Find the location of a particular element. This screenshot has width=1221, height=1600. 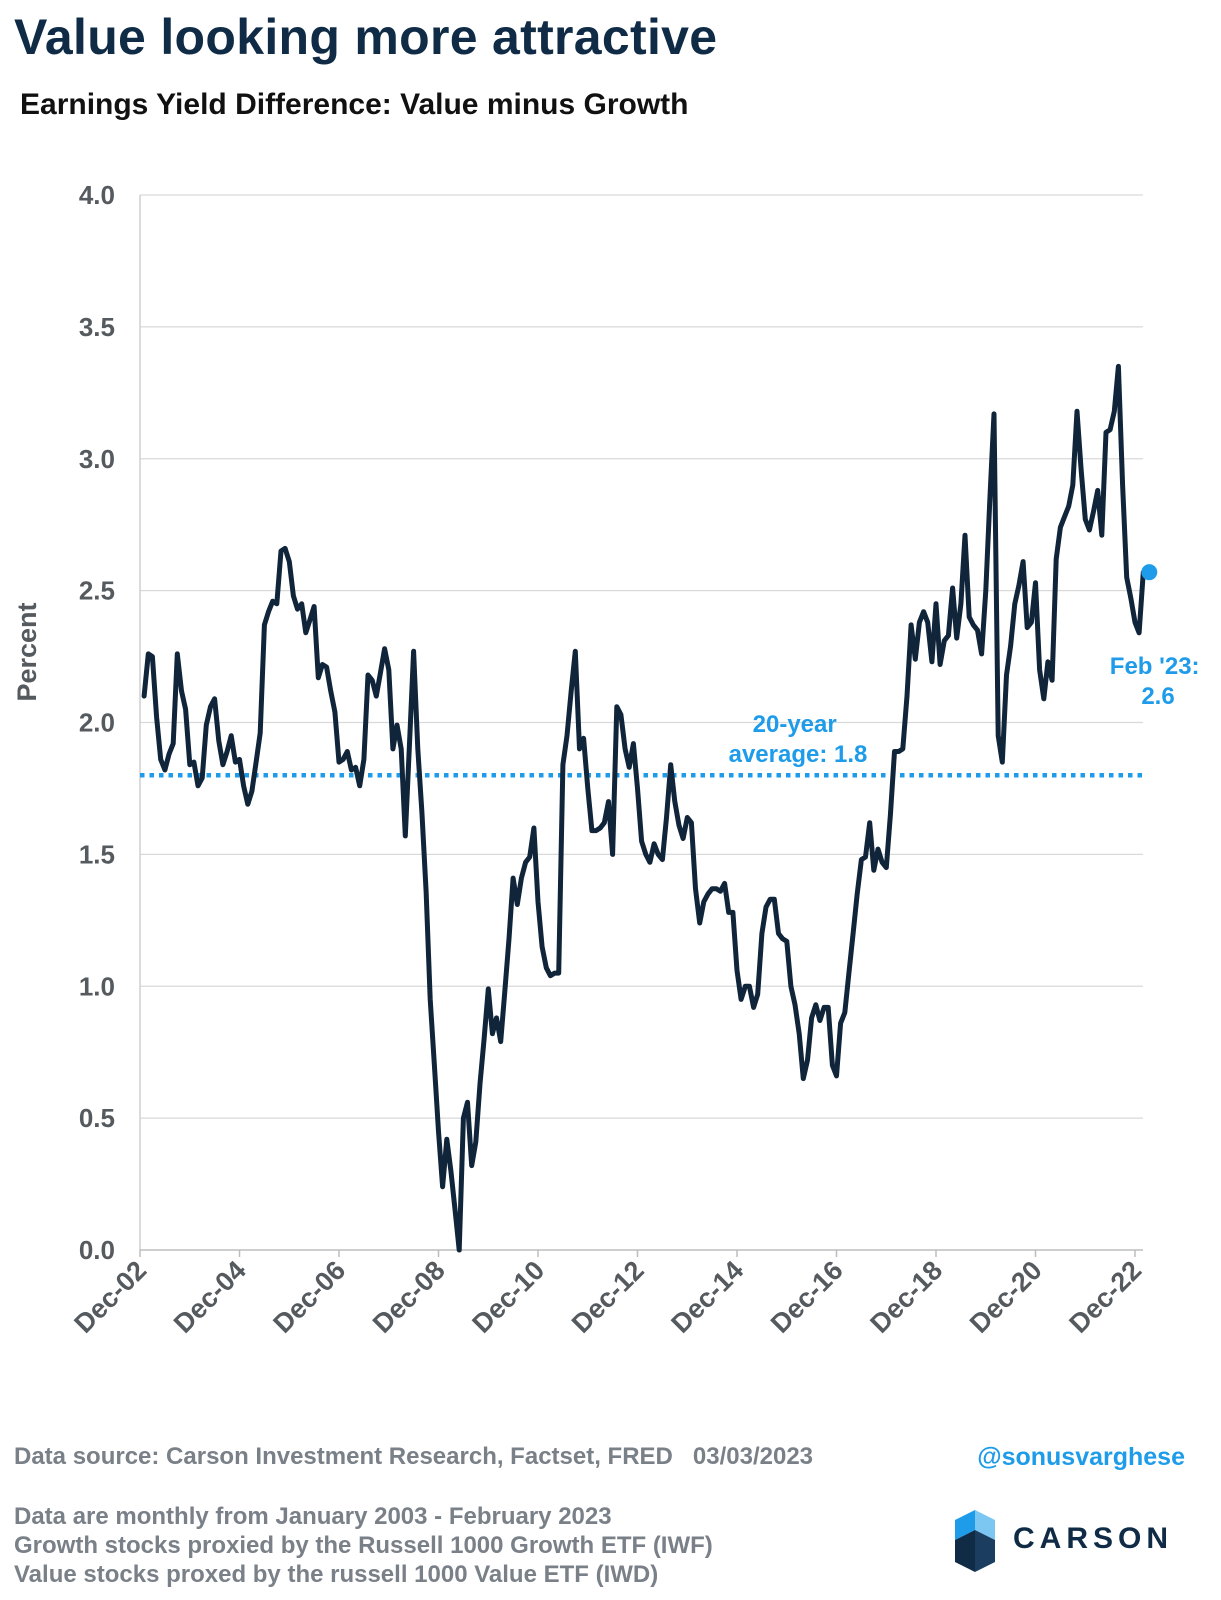

y-tick-label: 0.5 is located at coordinates (97, 1118).